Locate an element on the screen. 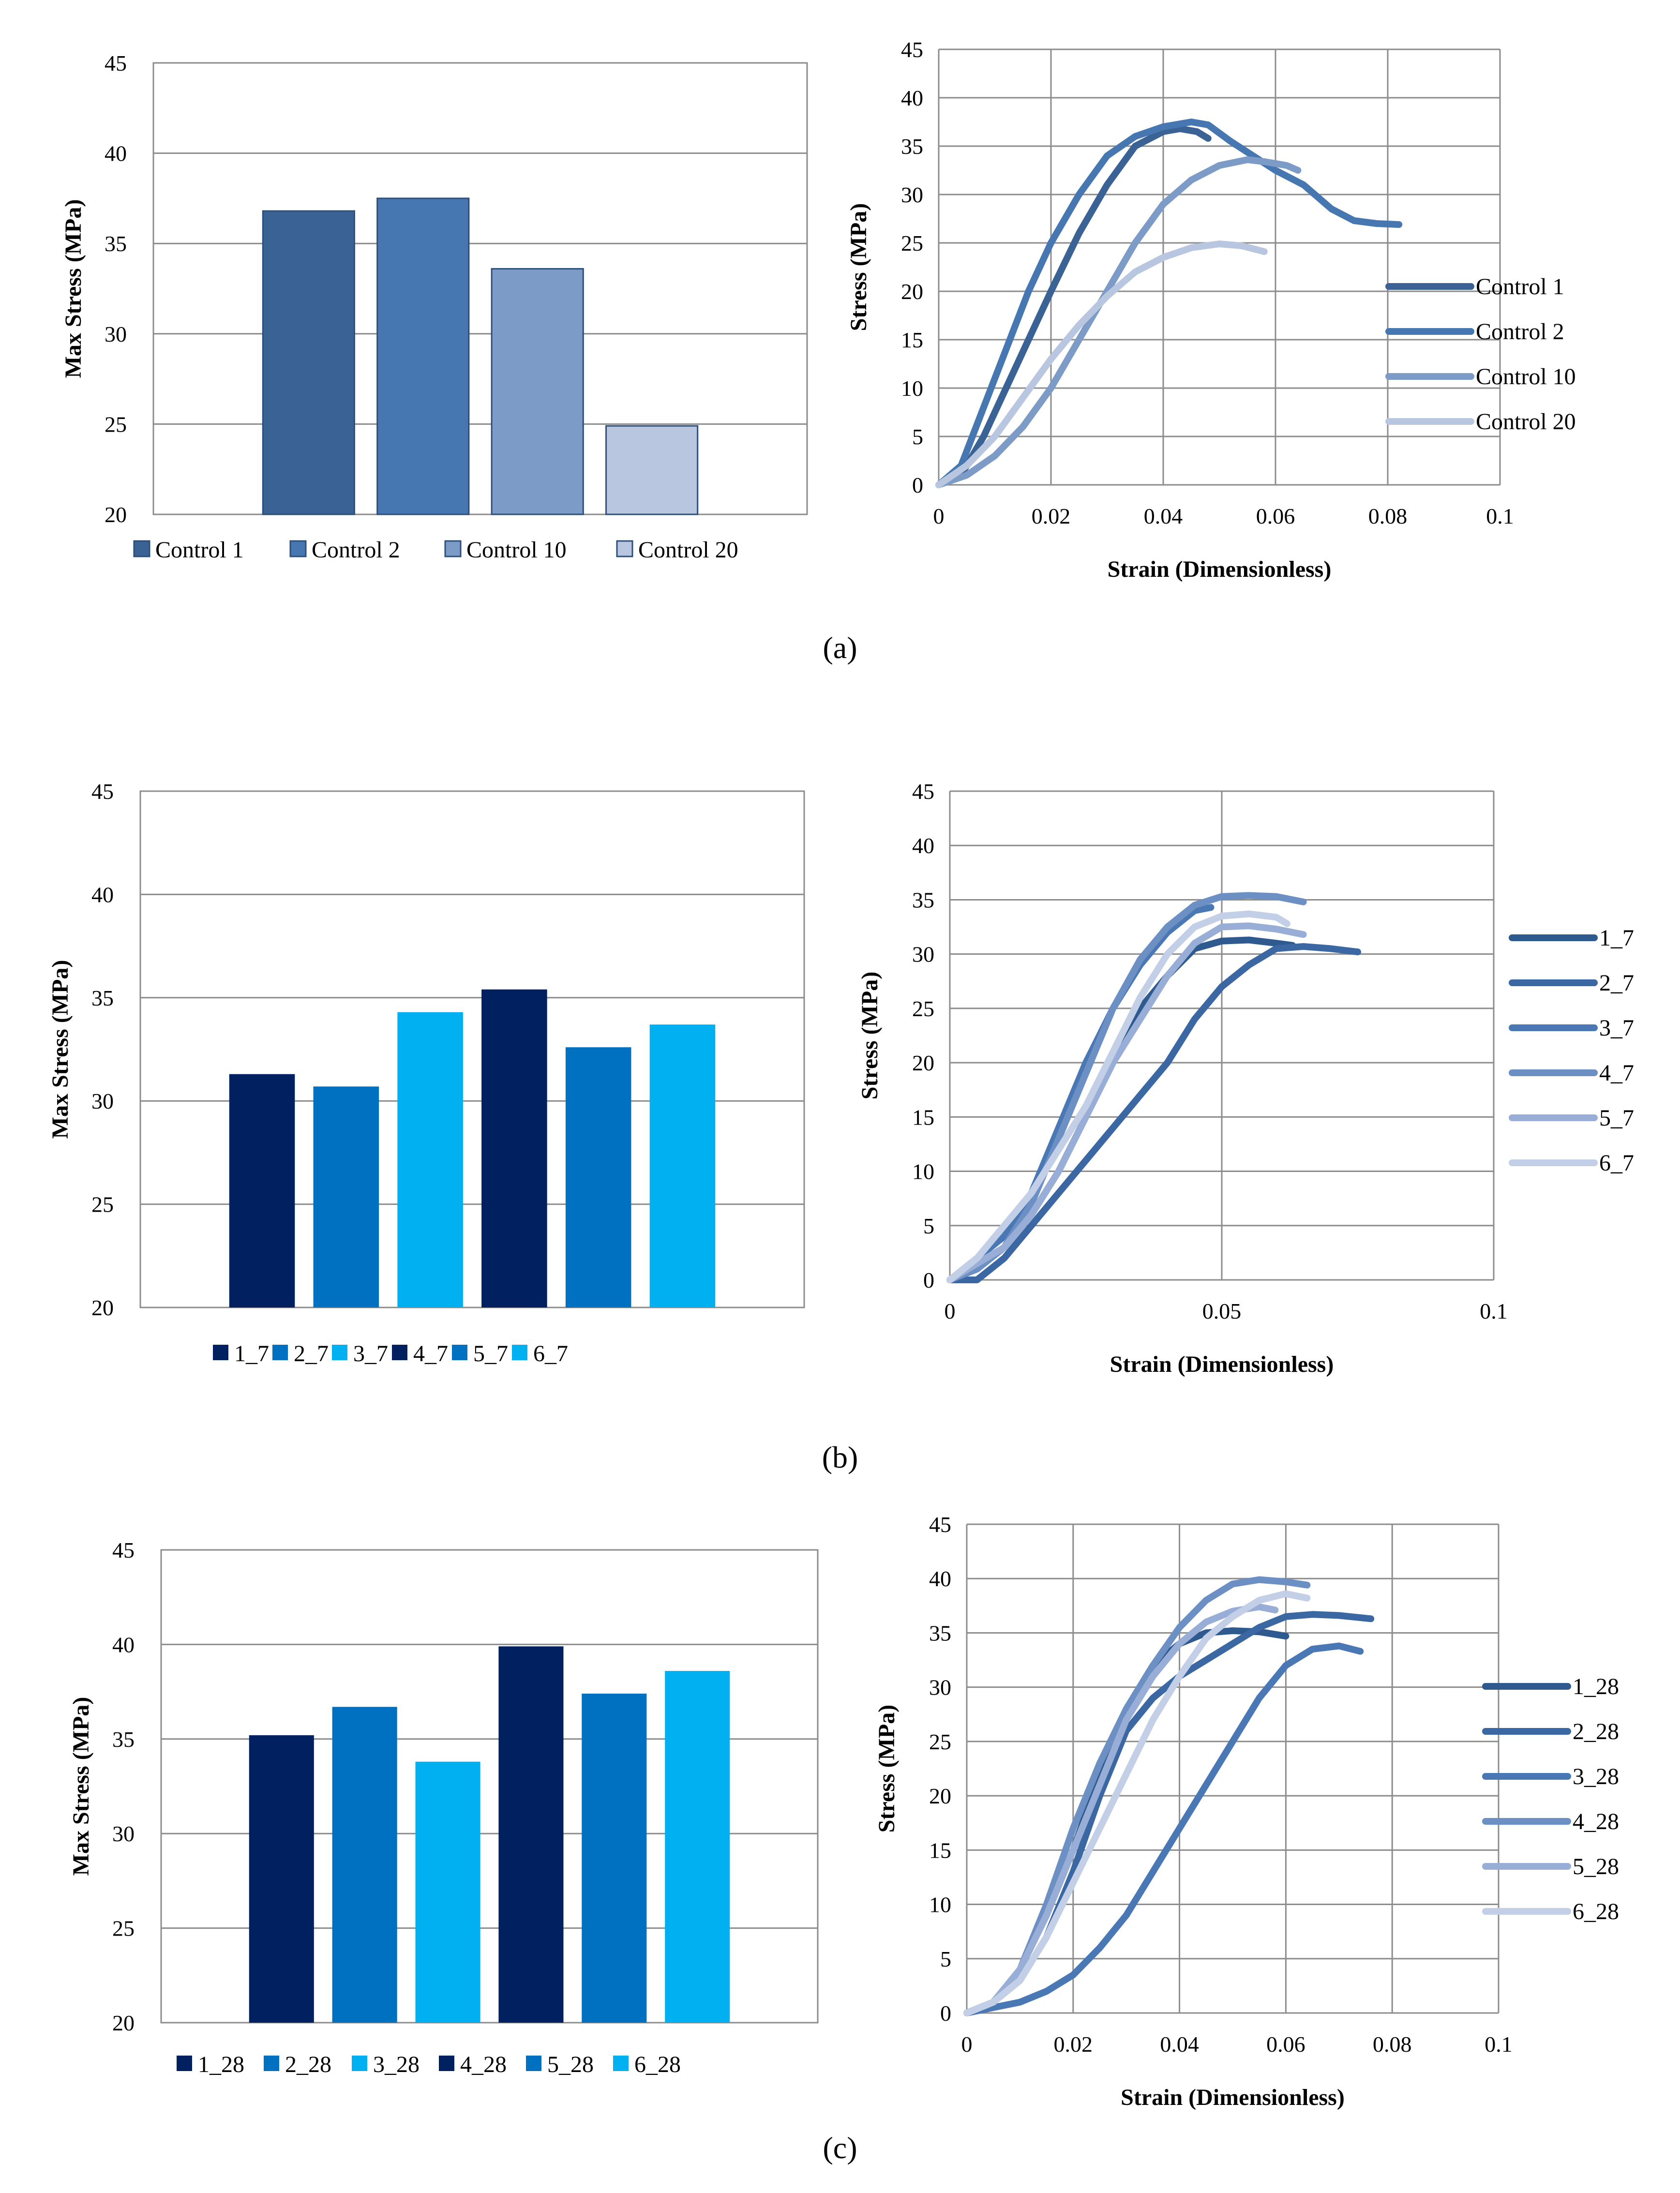 The image size is (1680, 2193). y-tick-label: 30 is located at coordinates (923, 954).